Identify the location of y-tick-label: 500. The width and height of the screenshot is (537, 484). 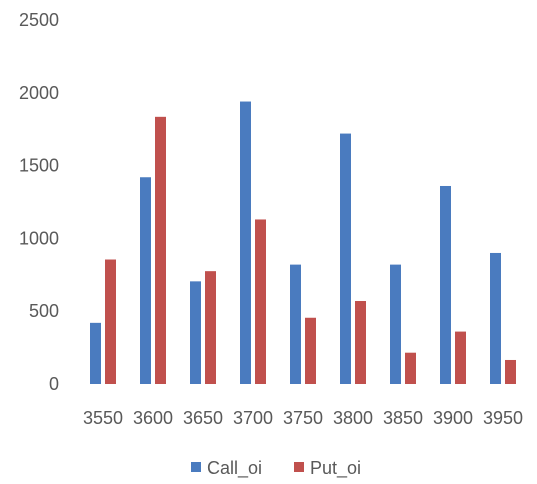
(44, 311).